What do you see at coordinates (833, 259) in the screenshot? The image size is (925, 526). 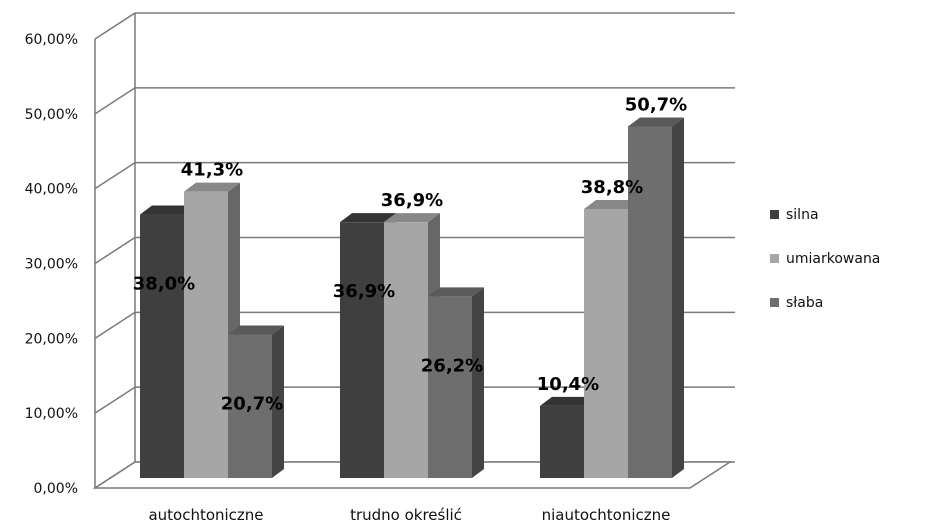 I see `legend-label: umiarkowana` at bounding box center [833, 259].